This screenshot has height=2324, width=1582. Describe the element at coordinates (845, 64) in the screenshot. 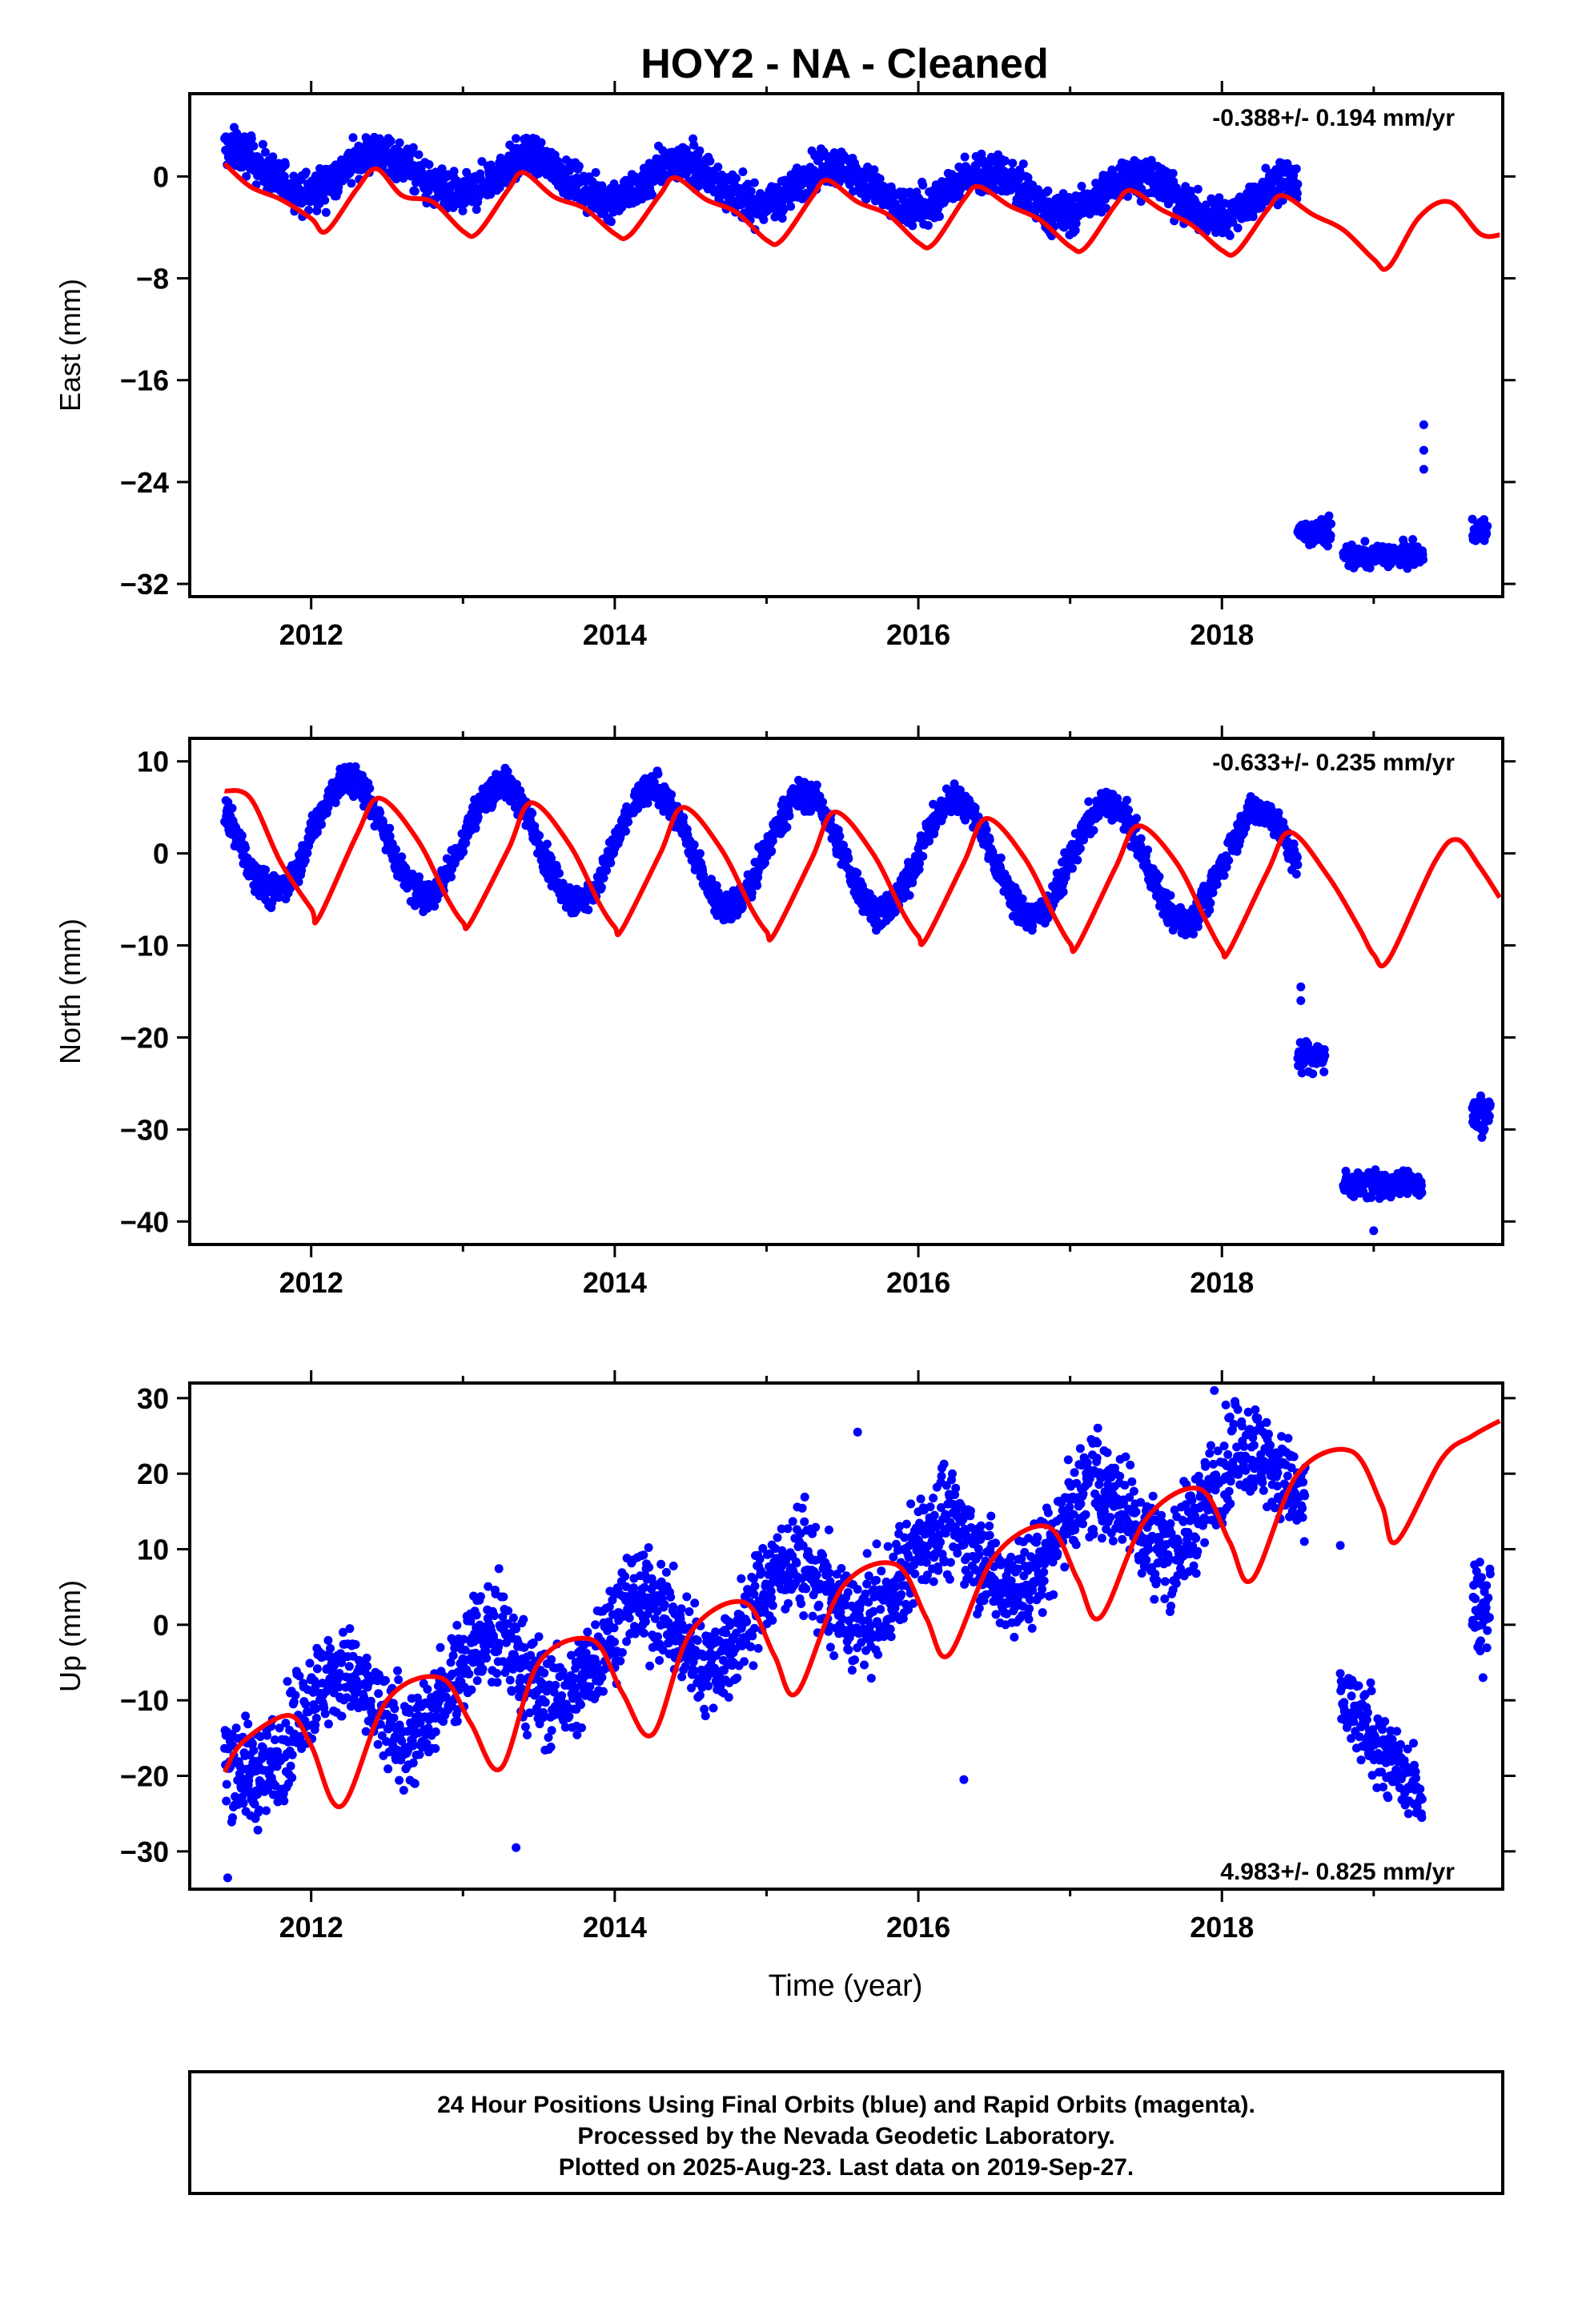

I see `chart-title: HOY2 - NA - Cleaned` at that location.